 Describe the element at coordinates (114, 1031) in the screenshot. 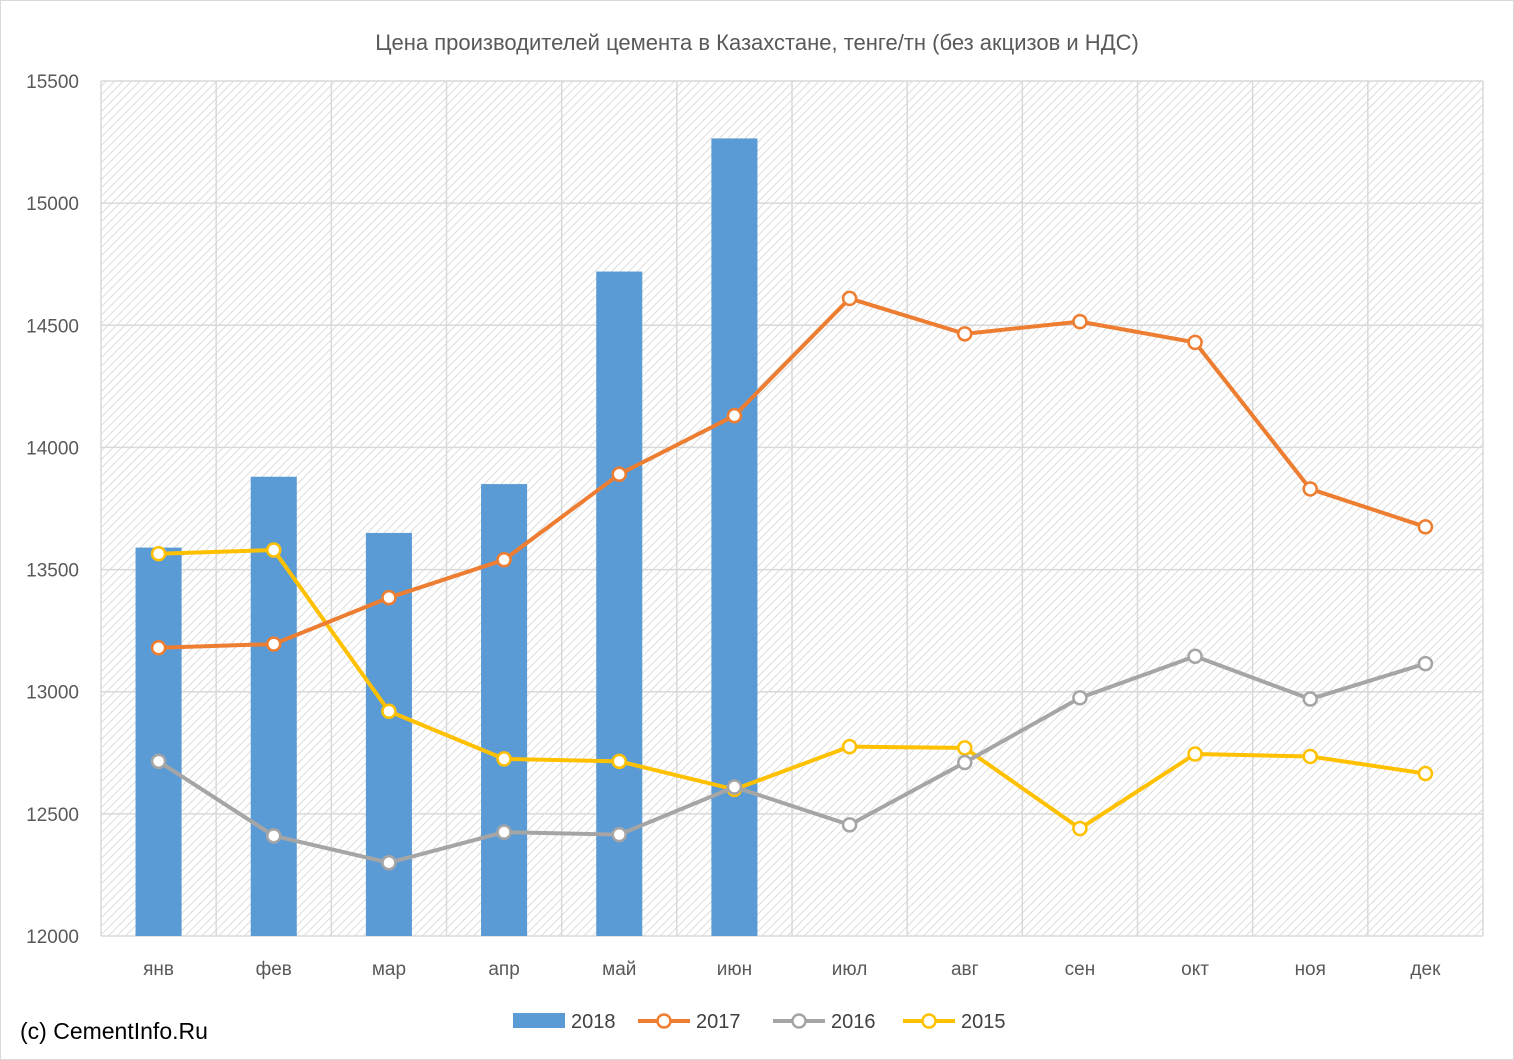

I see `copyright-text: (c) CementInfo.Ru` at that location.